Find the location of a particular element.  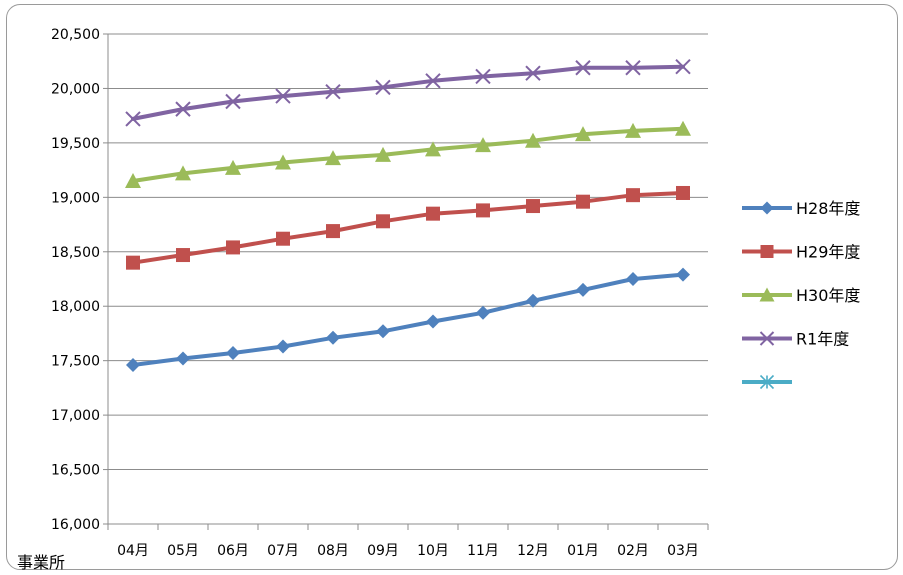

legend-item: H28年度 is located at coordinates (801, 208).